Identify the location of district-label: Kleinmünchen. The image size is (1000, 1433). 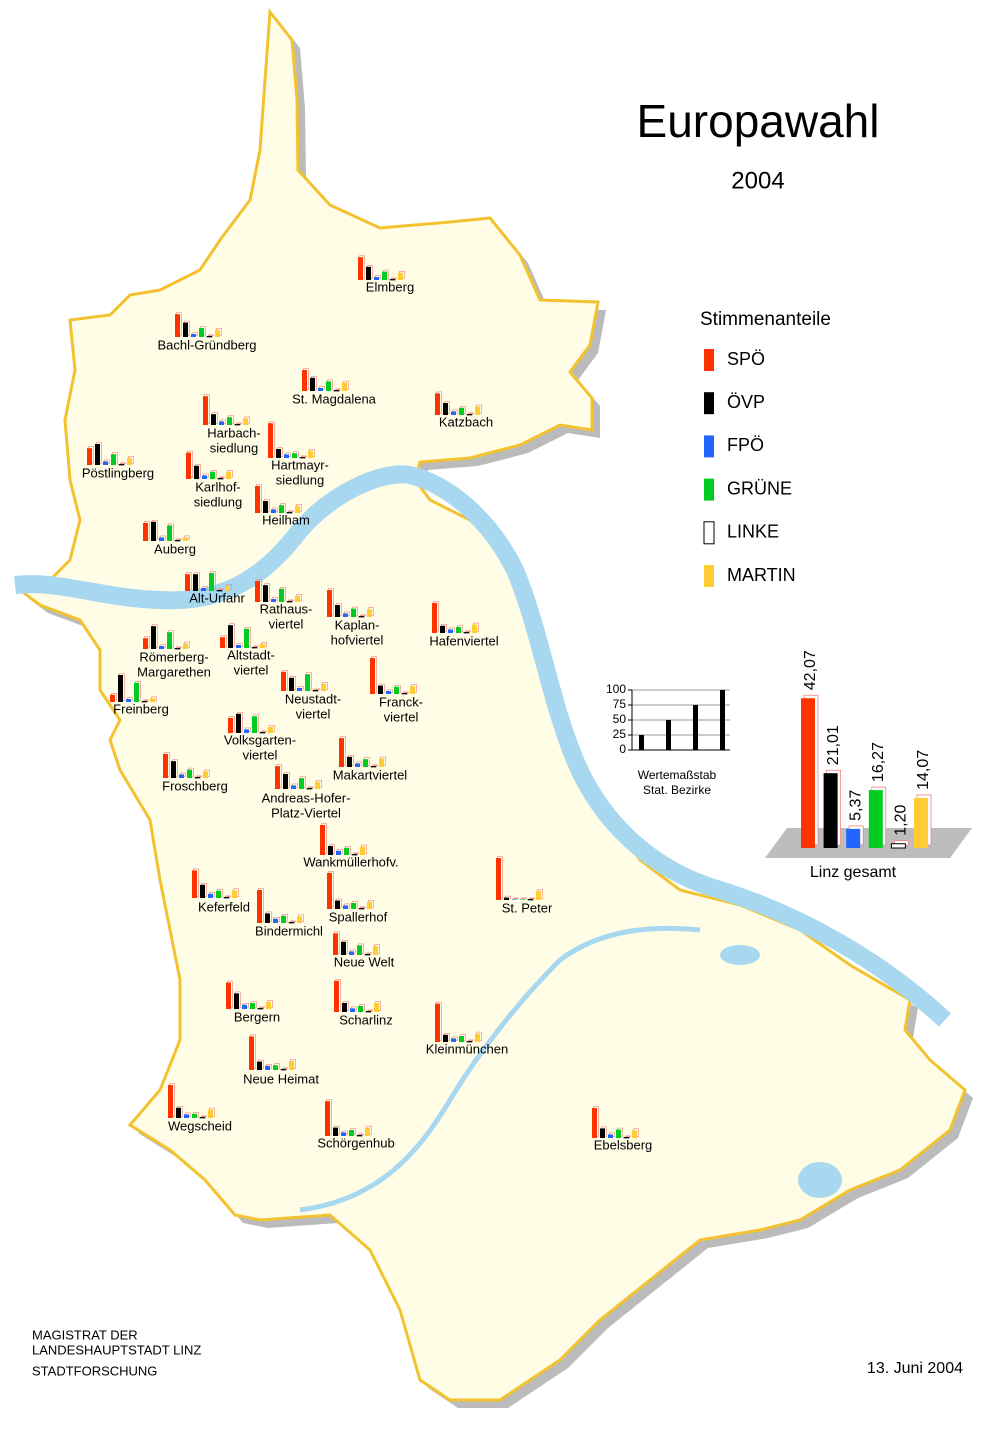
(467, 1048).